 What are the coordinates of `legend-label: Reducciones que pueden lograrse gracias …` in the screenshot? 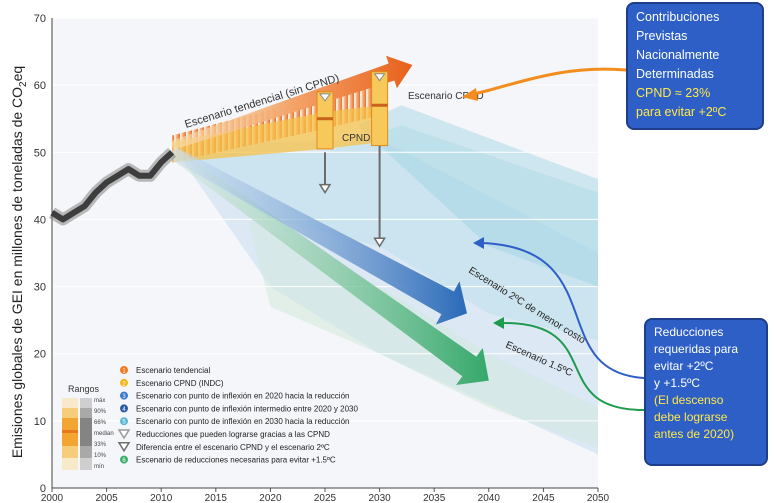 It's located at (233, 434).